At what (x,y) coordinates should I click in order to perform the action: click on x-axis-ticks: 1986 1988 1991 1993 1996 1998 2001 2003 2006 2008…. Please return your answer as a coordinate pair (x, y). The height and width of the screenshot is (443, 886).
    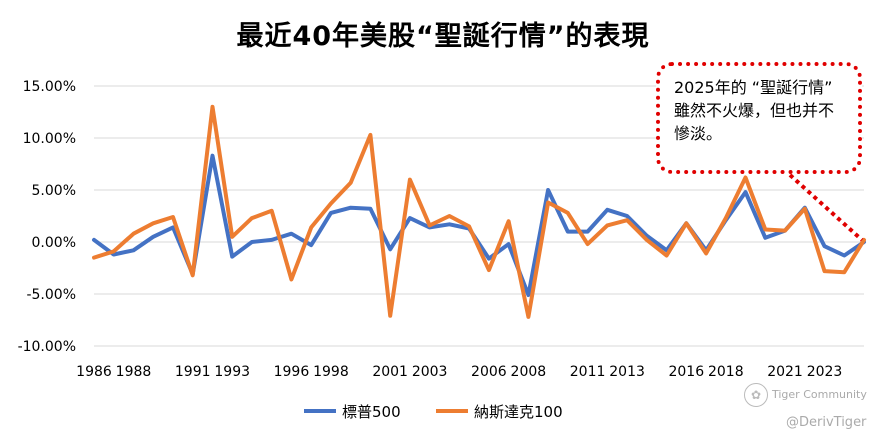
    Looking at the image, I should click on (459, 372).